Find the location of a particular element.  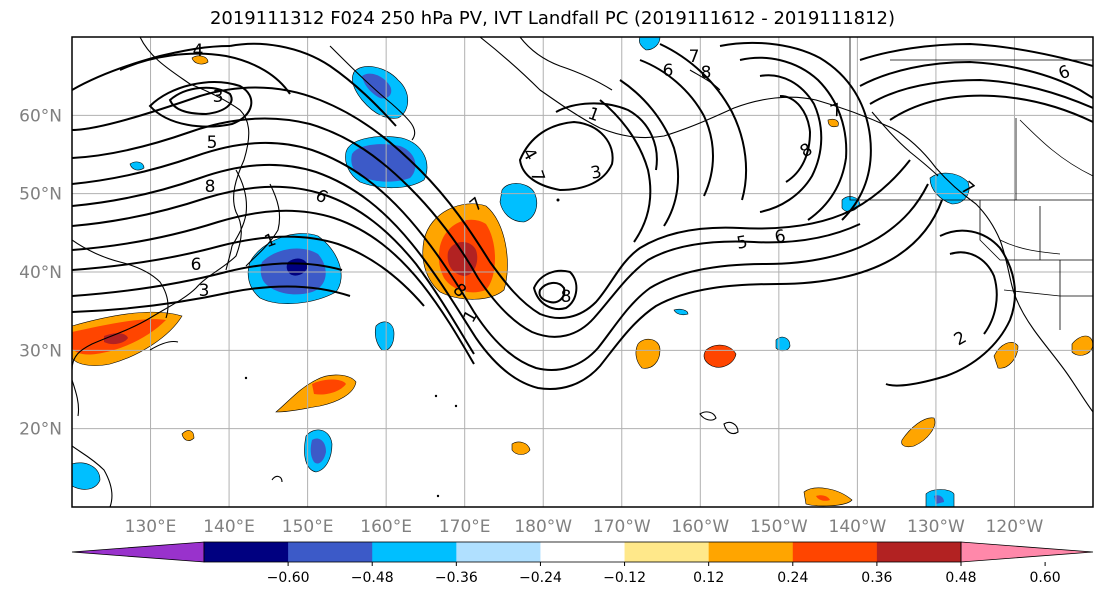

colorbar-tick-label: −0.24 is located at coordinates (540, 578).